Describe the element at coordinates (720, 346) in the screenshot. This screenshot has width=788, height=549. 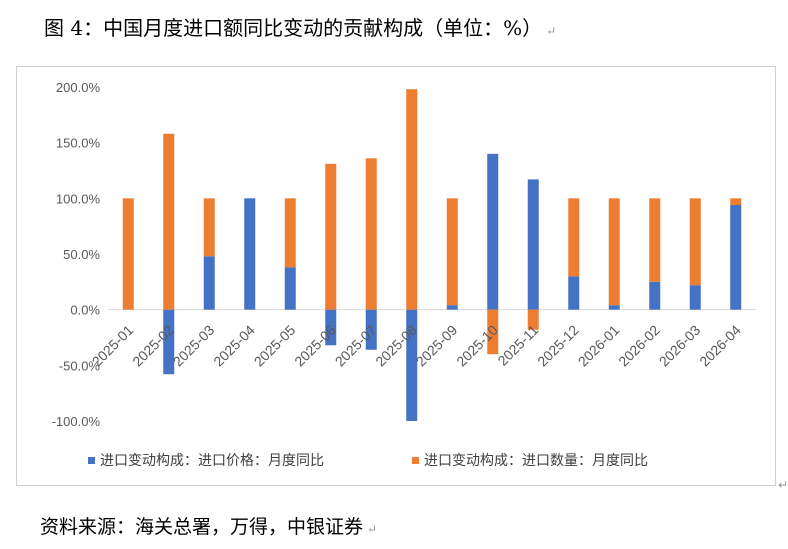
I see `x-tick-label: 2026-04` at that location.